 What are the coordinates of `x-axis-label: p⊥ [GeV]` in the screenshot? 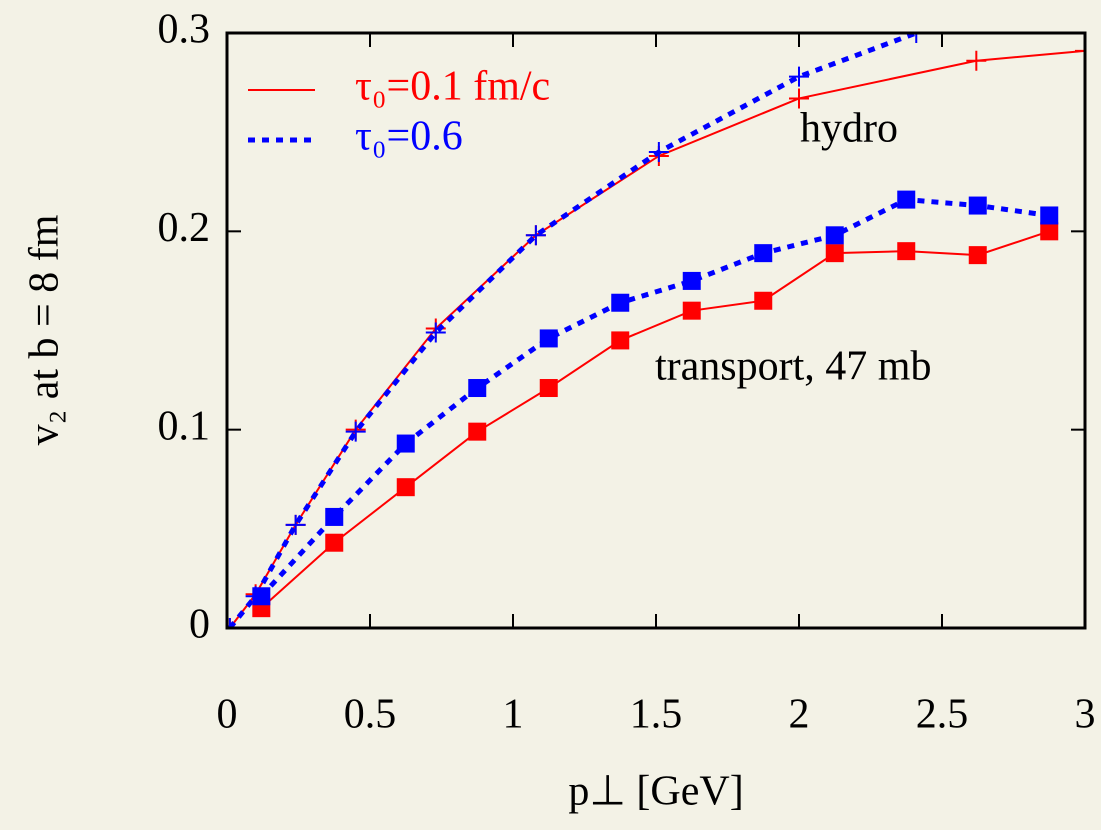 It's located at (655, 792).